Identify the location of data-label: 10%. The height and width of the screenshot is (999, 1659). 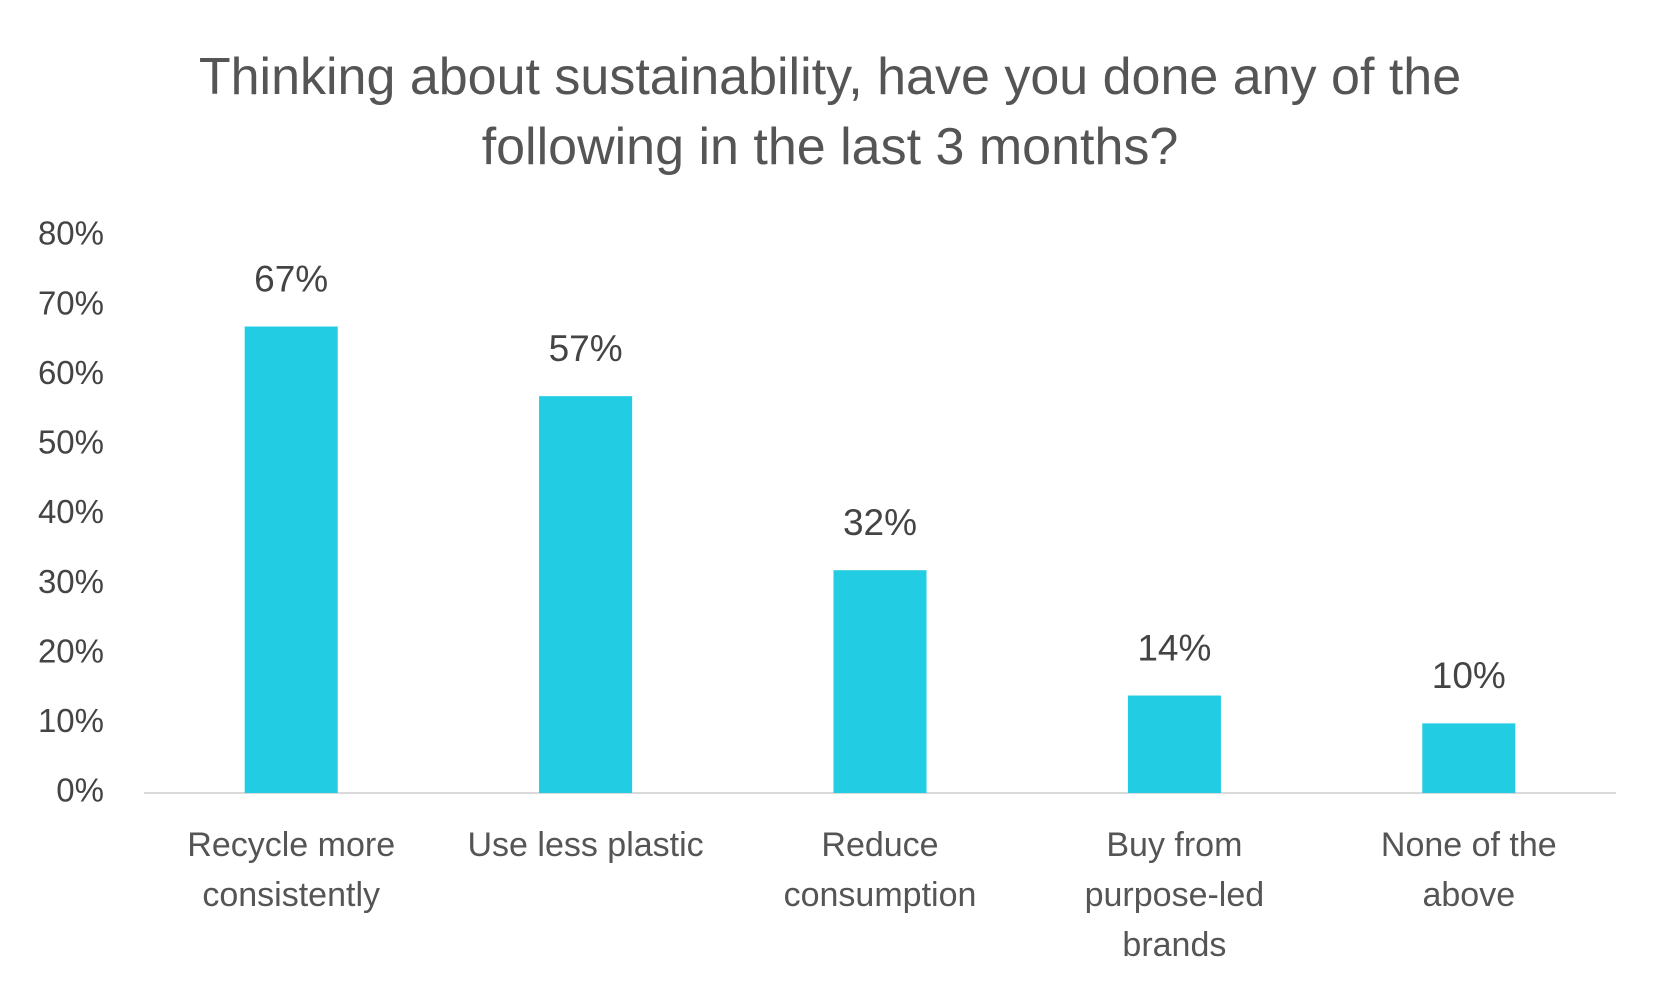
(1469, 675).